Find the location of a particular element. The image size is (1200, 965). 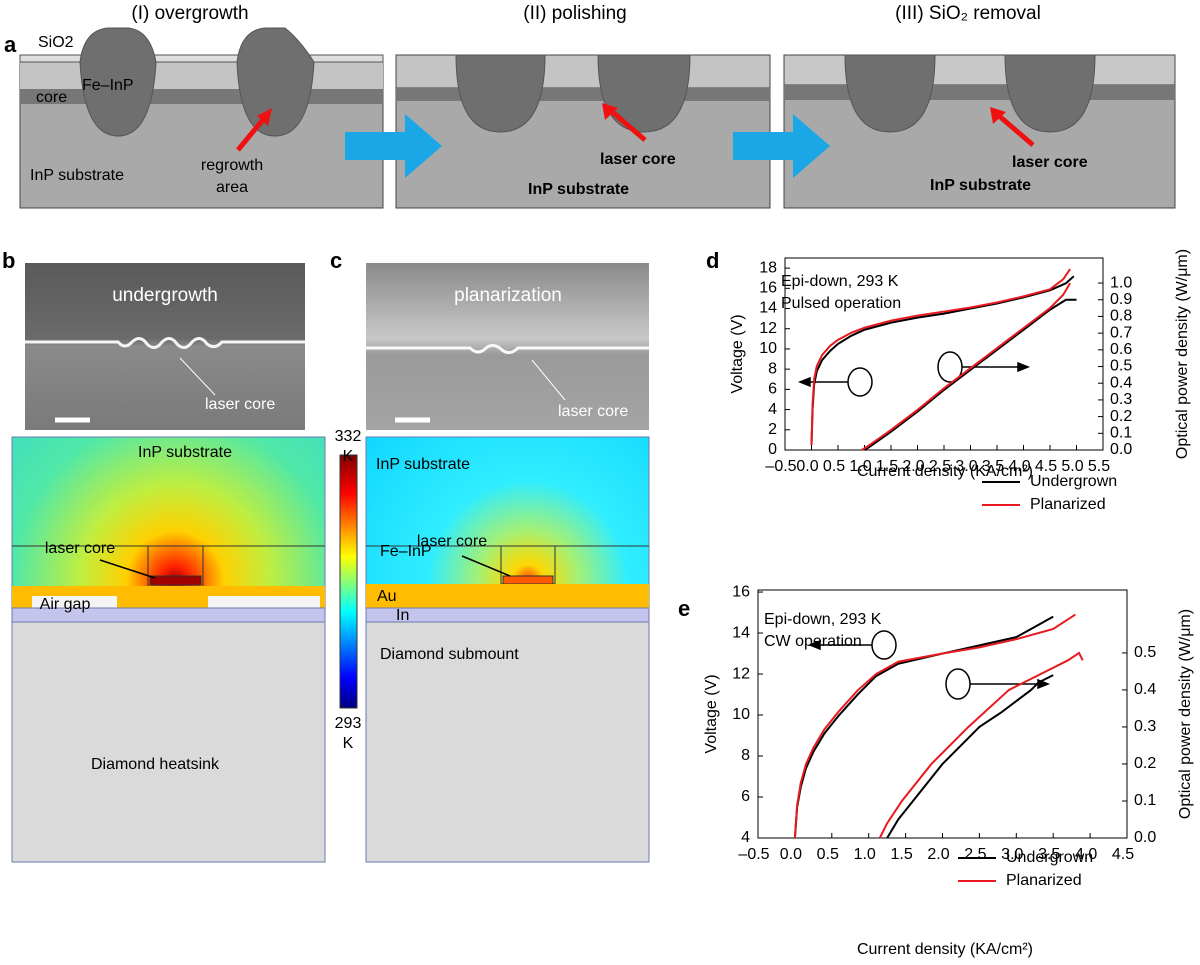

colorbar-label: 332 is located at coordinates (348, 436).